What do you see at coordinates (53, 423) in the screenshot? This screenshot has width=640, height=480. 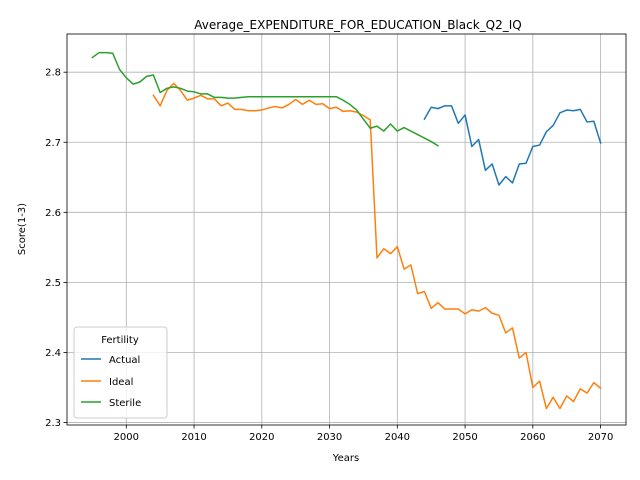 I see `y-tick-label: 2.3` at bounding box center [53, 423].